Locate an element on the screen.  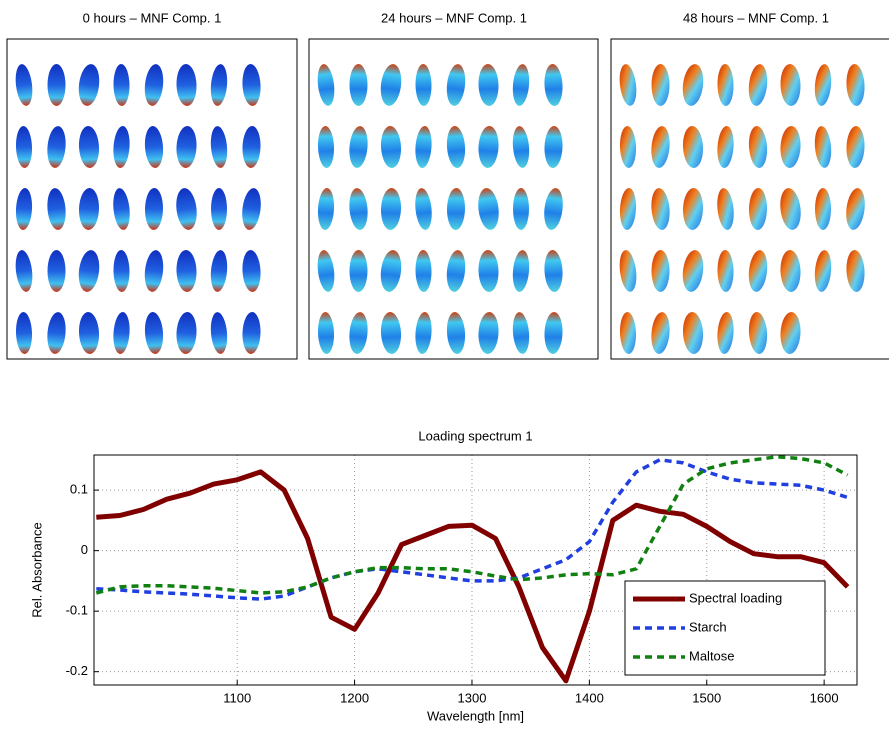
panel-title: 24 hours – MNF Comp. 1 is located at coordinates (454, 17).